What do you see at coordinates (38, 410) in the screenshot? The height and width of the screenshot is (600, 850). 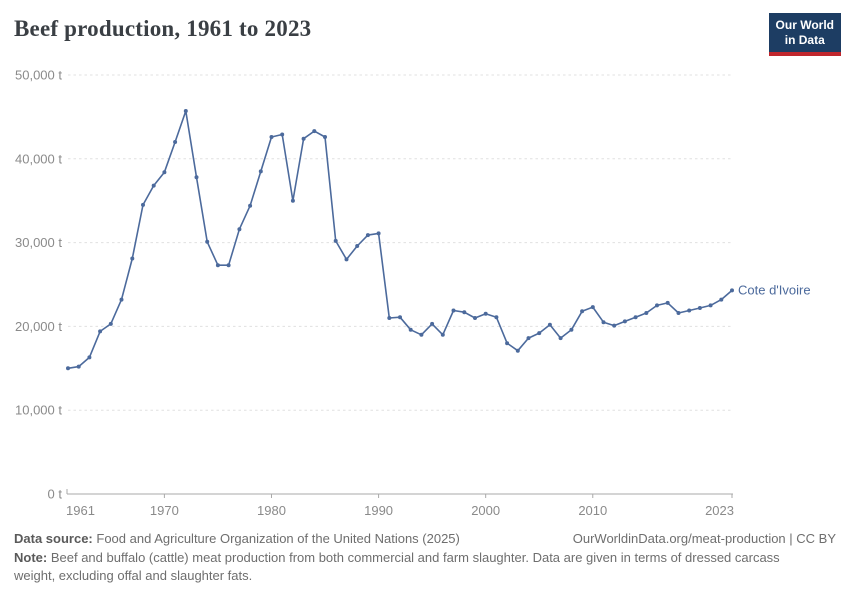 I see `y-tick-label: 10,000 t` at bounding box center [38, 410].